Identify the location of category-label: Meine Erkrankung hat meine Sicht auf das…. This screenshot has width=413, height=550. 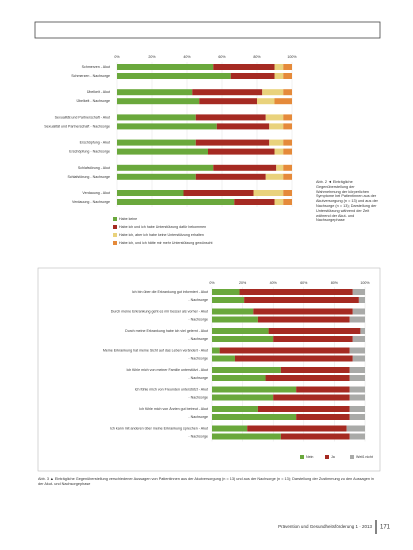
(155, 350).